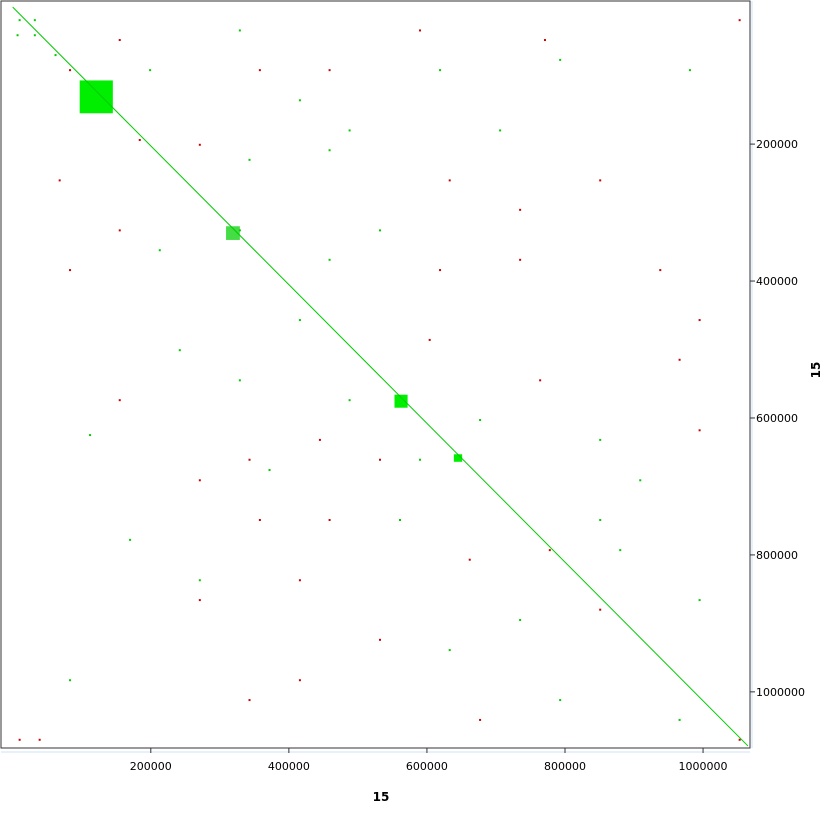 The height and width of the screenshot is (834, 830). What do you see at coordinates (703, 766) in the screenshot?
I see `x-tick-label: 1000000` at bounding box center [703, 766].